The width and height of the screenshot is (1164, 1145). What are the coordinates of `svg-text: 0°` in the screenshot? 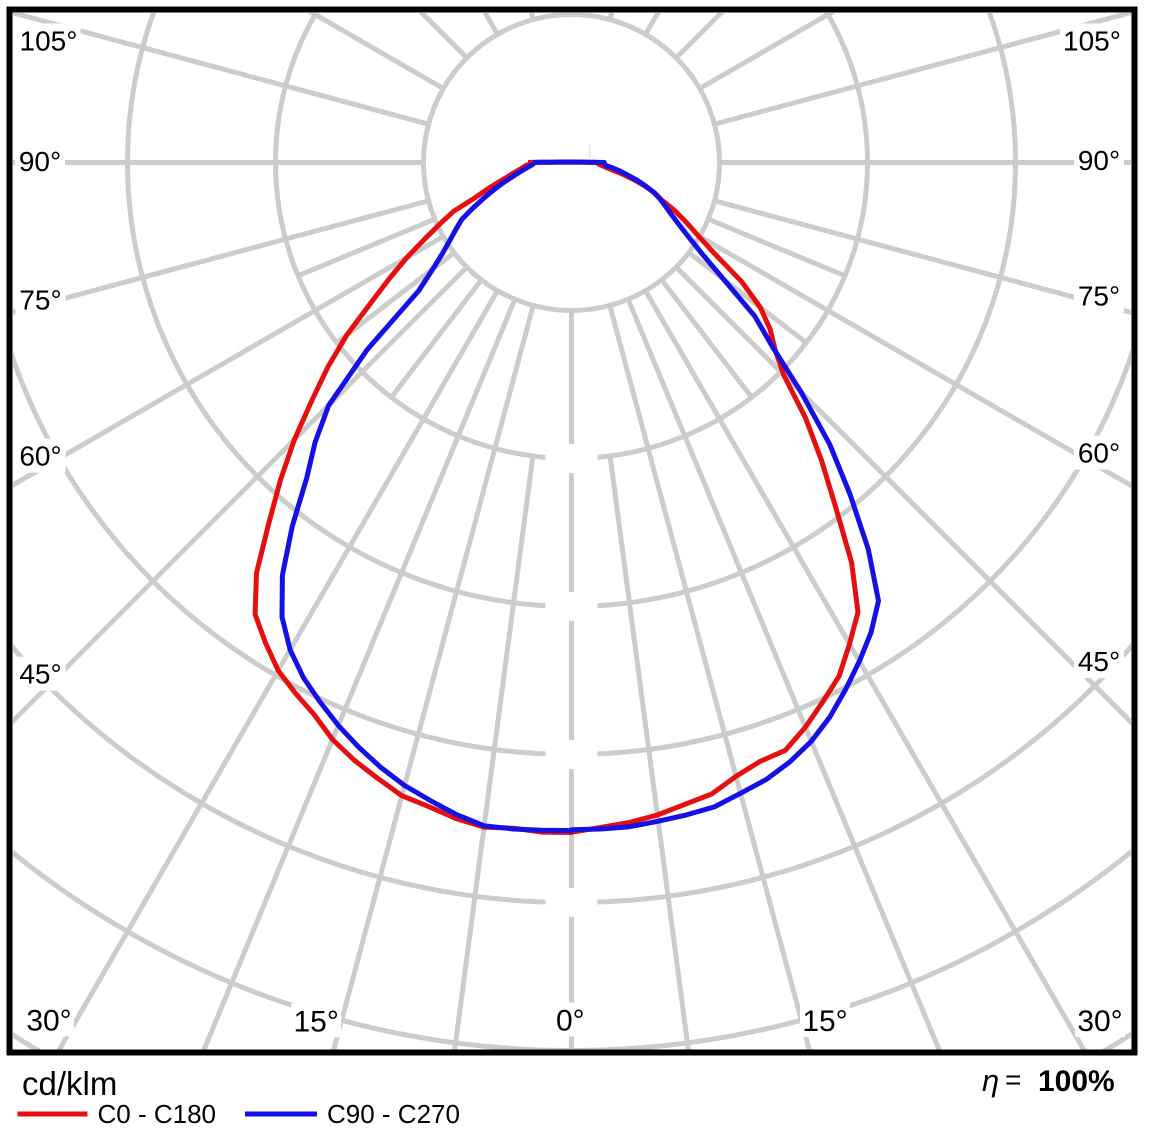 It's located at (570, 1021).